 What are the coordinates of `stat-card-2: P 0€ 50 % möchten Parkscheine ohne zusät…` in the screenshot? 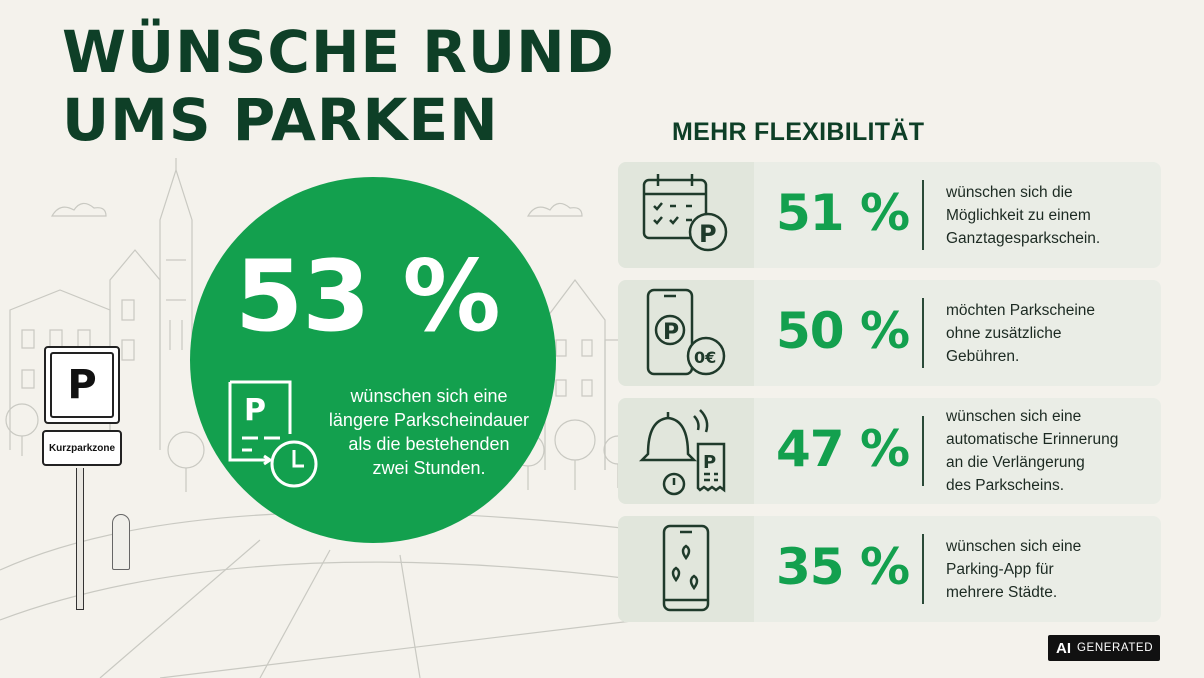 It's located at (889, 333).